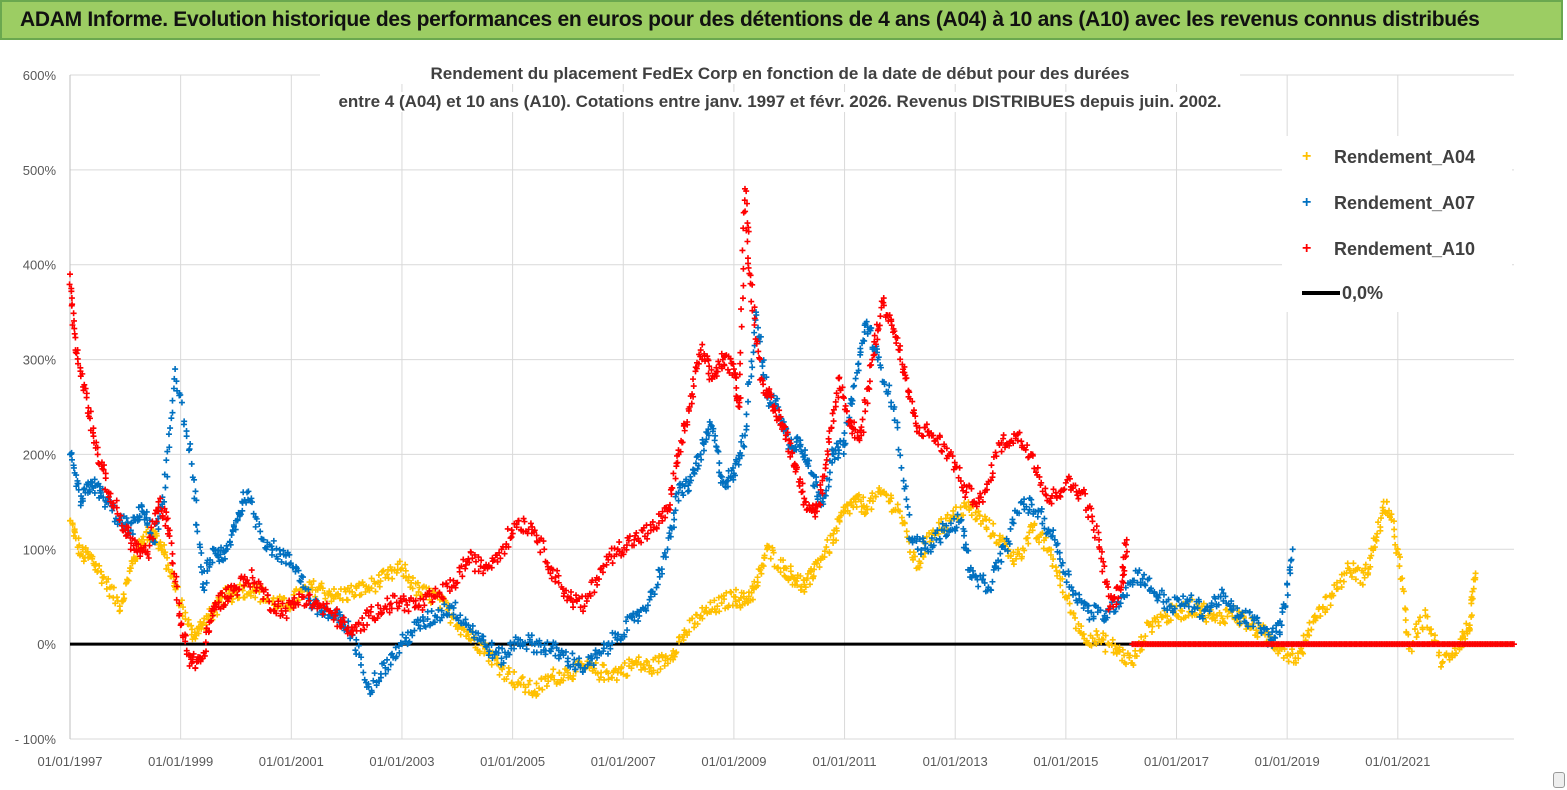  What do you see at coordinates (1559, 780) in the screenshot?
I see `resize-handle-icon` at bounding box center [1559, 780].